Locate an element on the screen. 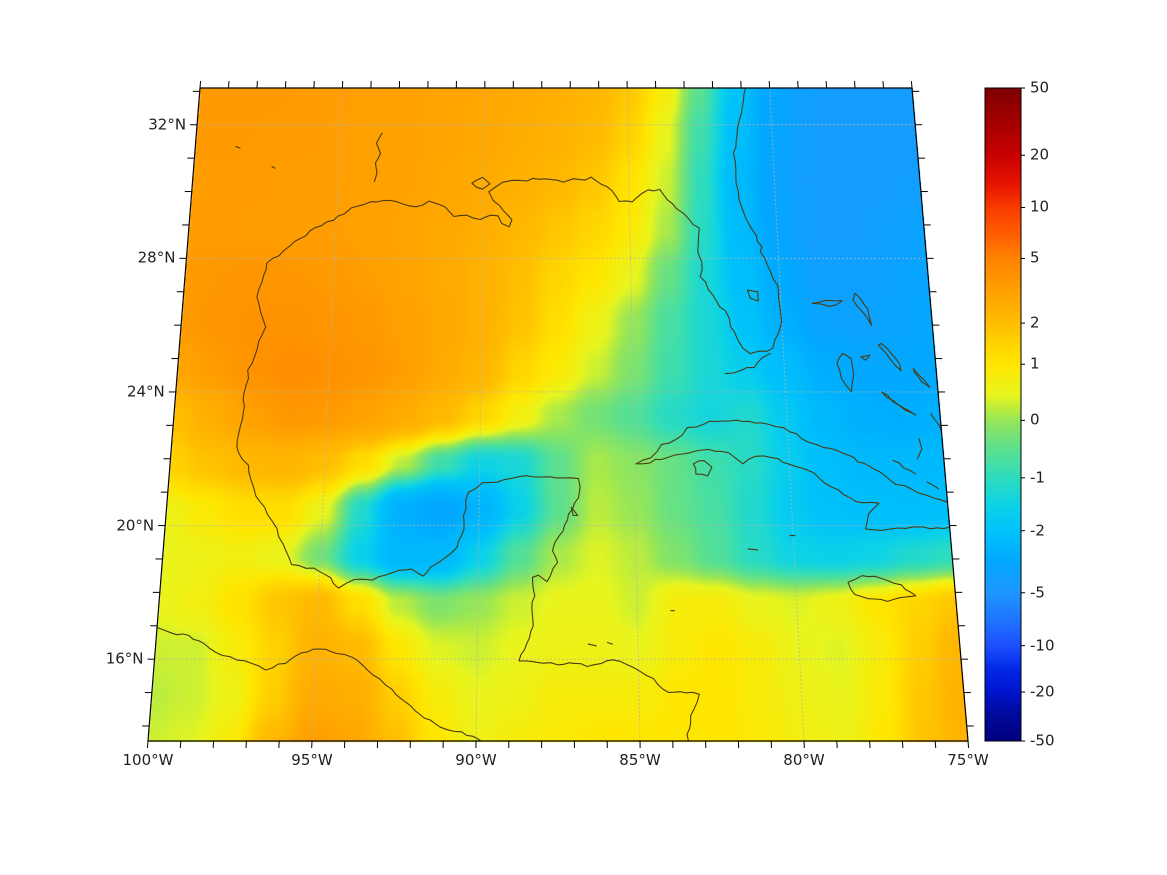 This screenshot has width=1167, height=875. coastline-grand-bahama is located at coordinates (827, 303).